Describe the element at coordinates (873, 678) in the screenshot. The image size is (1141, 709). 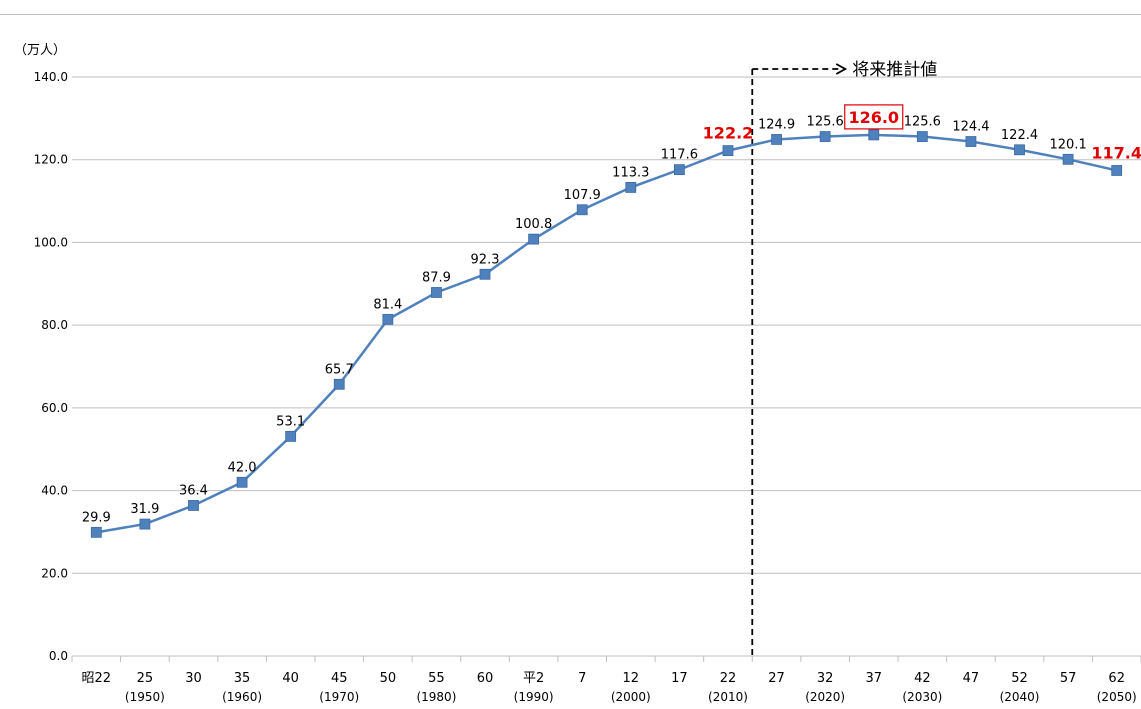
I see `x-tick-label: 37` at that location.